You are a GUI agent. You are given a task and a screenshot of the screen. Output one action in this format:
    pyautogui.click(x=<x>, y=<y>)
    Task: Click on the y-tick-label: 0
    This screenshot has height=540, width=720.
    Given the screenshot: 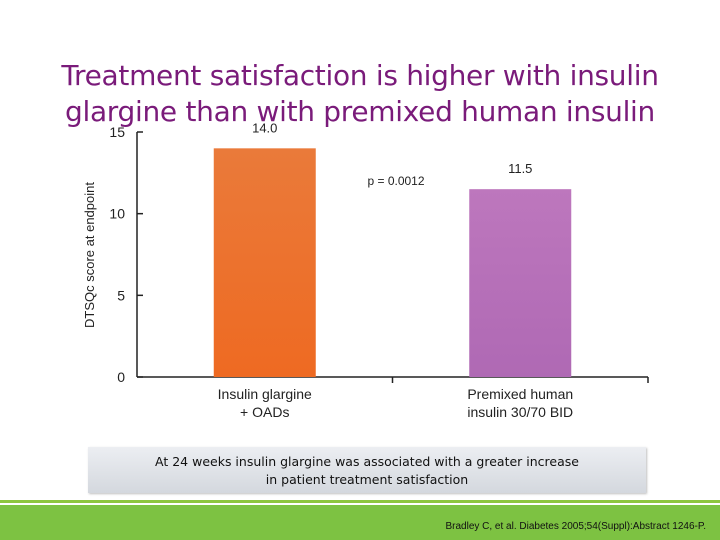 What is the action you would take?
    pyautogui.click(x=121, y=377)
    